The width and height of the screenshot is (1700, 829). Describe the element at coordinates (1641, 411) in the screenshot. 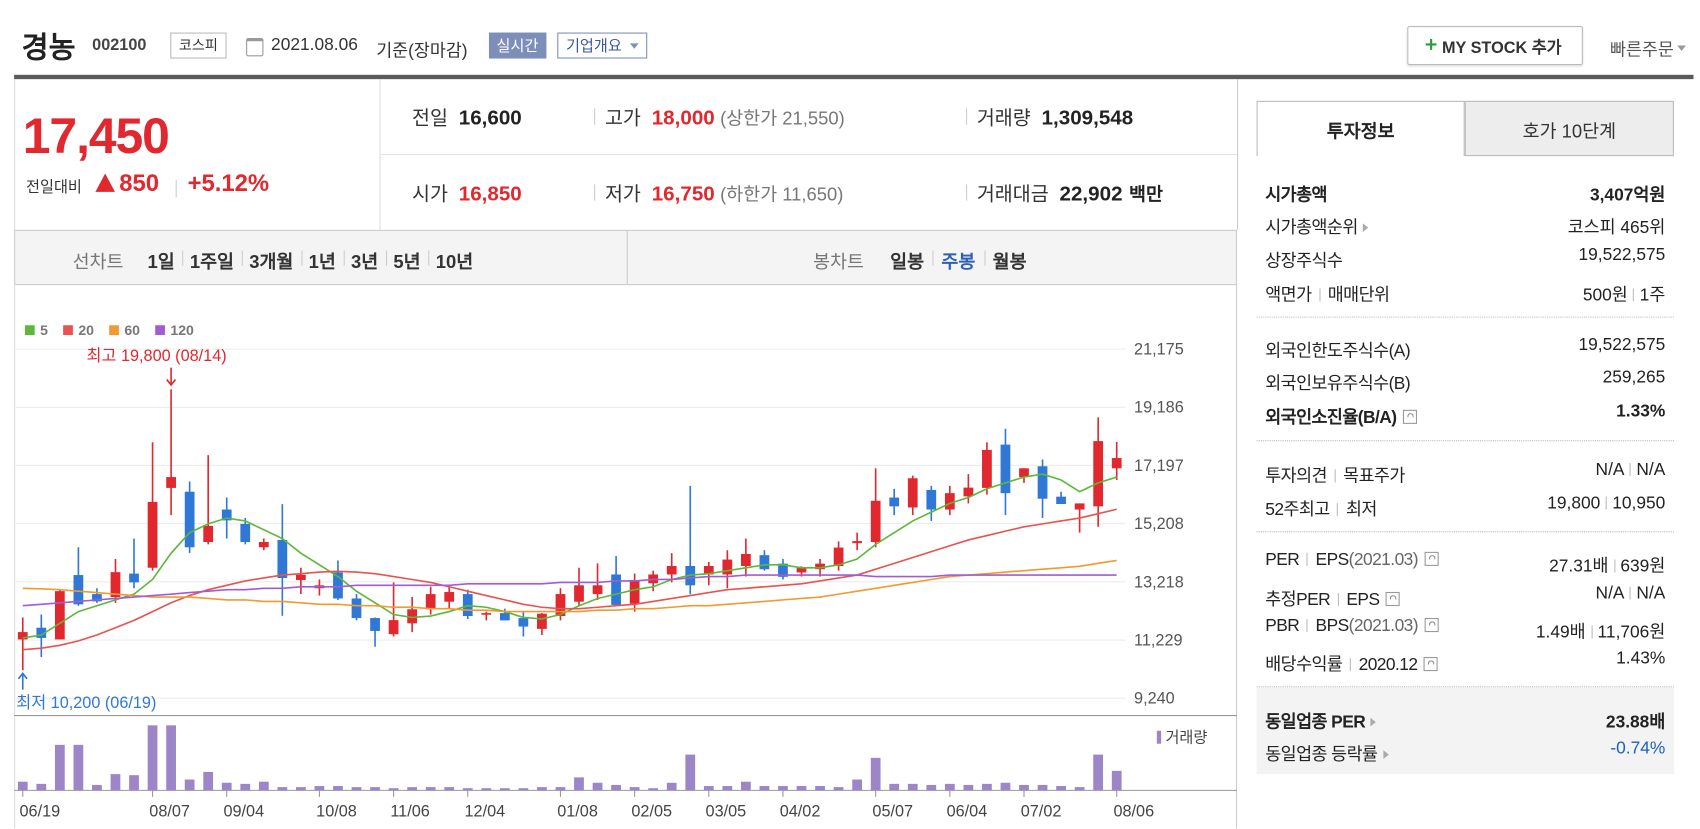

I see `info-value-text: 1.33%` at that location.